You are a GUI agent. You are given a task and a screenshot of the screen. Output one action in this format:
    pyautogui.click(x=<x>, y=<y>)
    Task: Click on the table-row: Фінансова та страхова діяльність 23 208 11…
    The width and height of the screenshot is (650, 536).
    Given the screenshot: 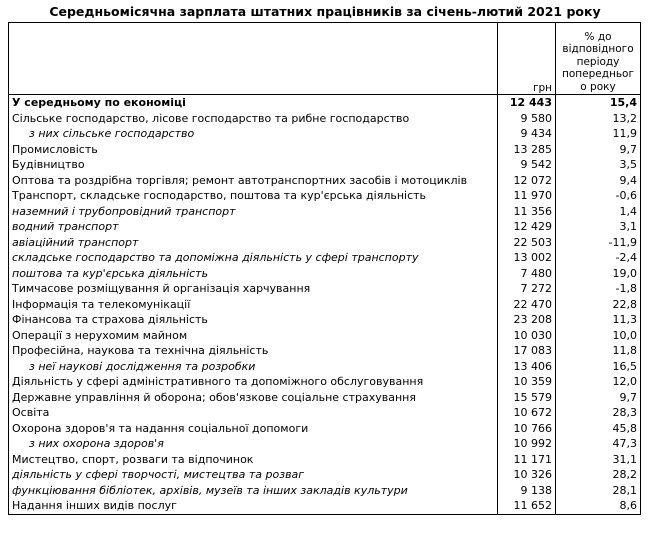 What is the action you would take?
    pyautogui.click(x=324, y=320)
    